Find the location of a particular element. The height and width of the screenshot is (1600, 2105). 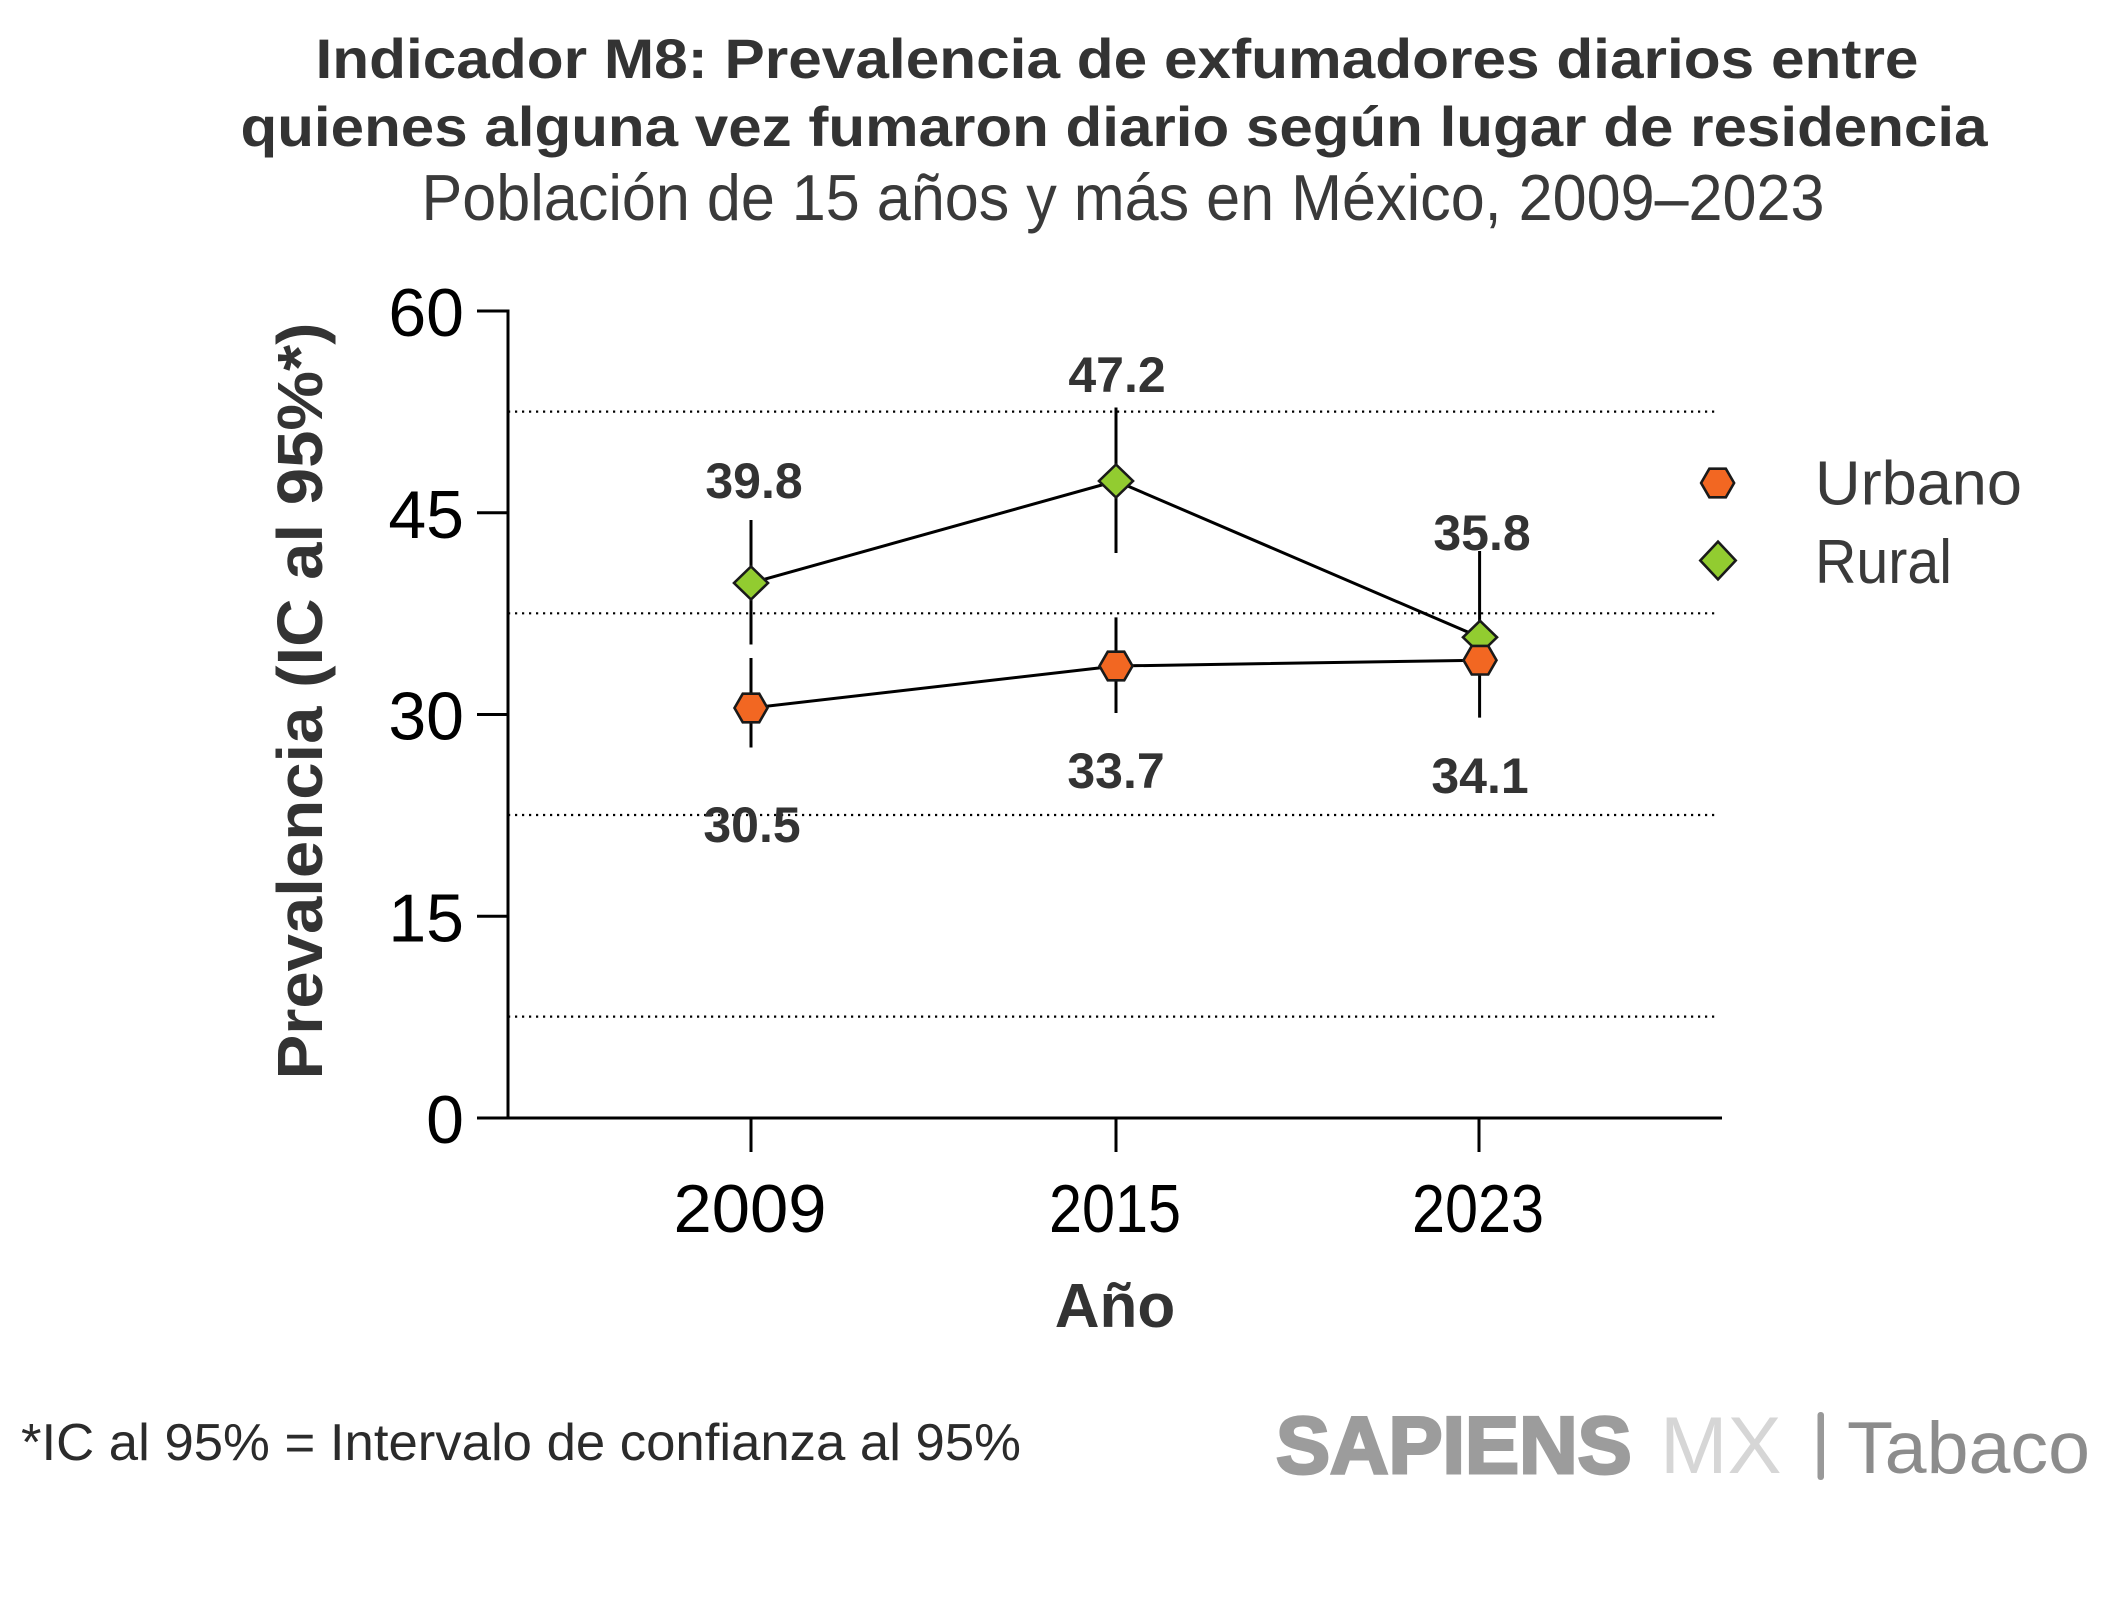

svg-text: Tabaco is located at coordinates (1968, 1448).